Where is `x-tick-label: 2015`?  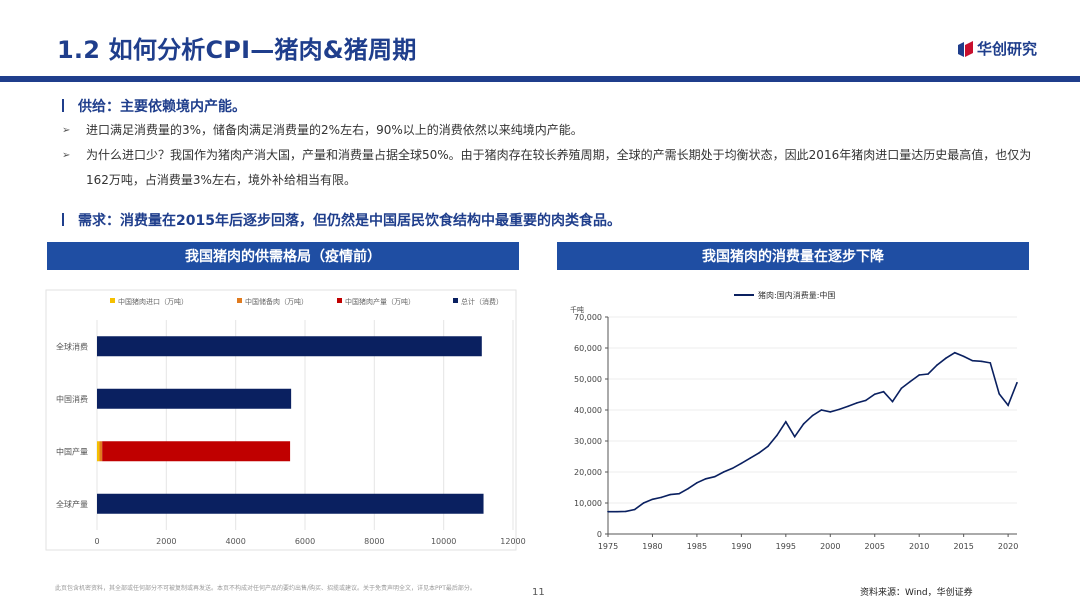 x-tick-label: 2015 is located at coordinates (963, 546).